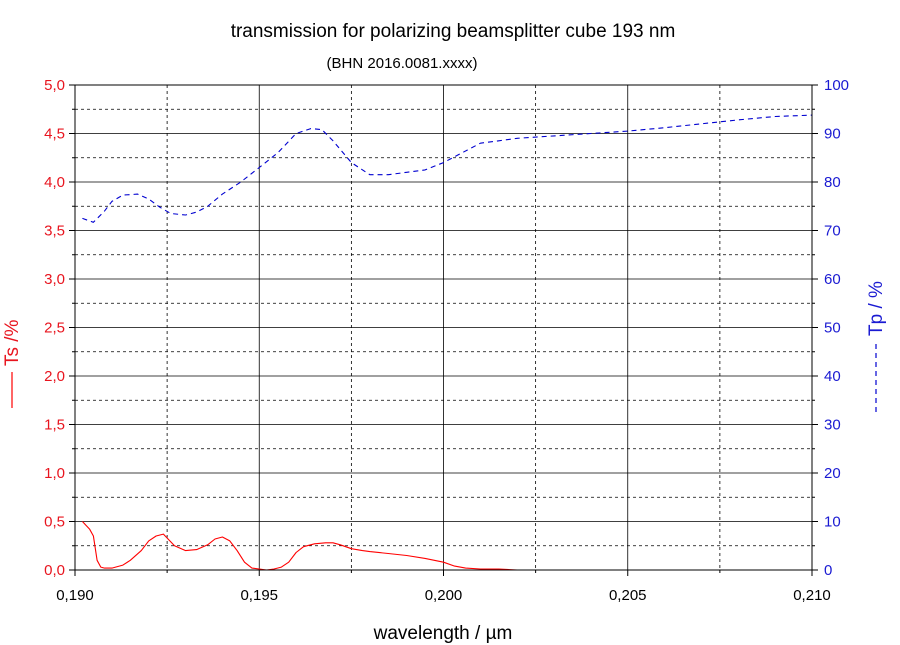  Describe the element at coordinates (832, 328) in the screenshot. I see `tick-label-right: 50` at that location.